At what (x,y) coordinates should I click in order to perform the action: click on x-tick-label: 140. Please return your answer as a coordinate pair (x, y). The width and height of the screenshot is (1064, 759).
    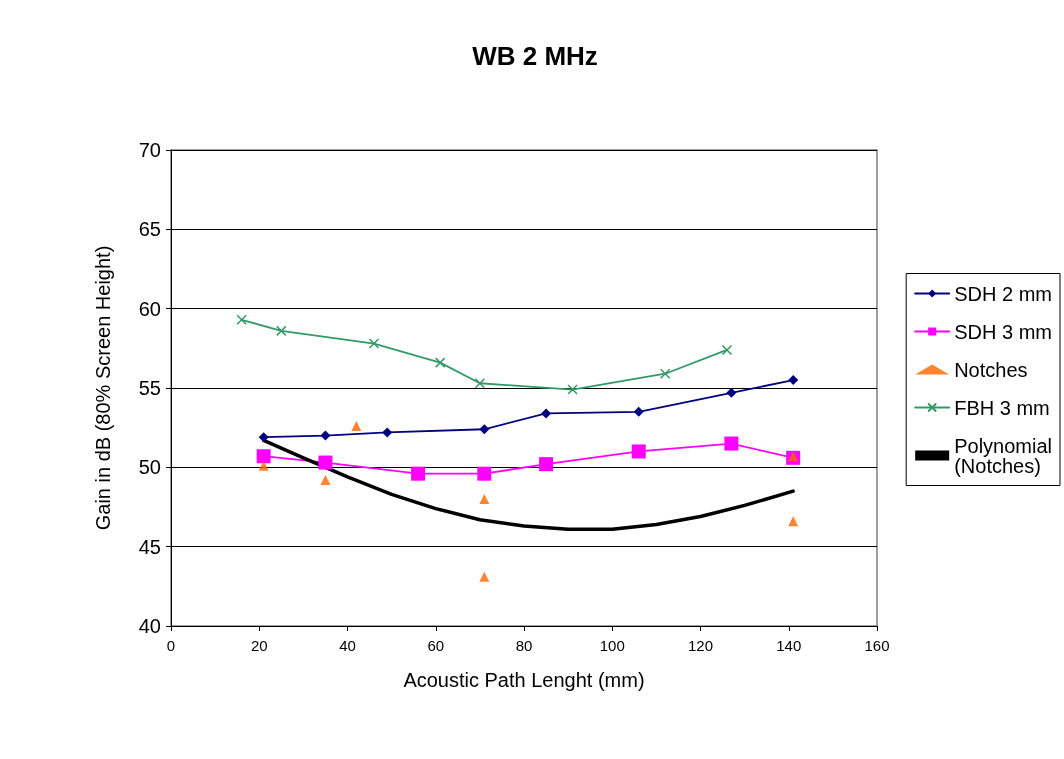
    Looking at the image, I should click on (789, 645).